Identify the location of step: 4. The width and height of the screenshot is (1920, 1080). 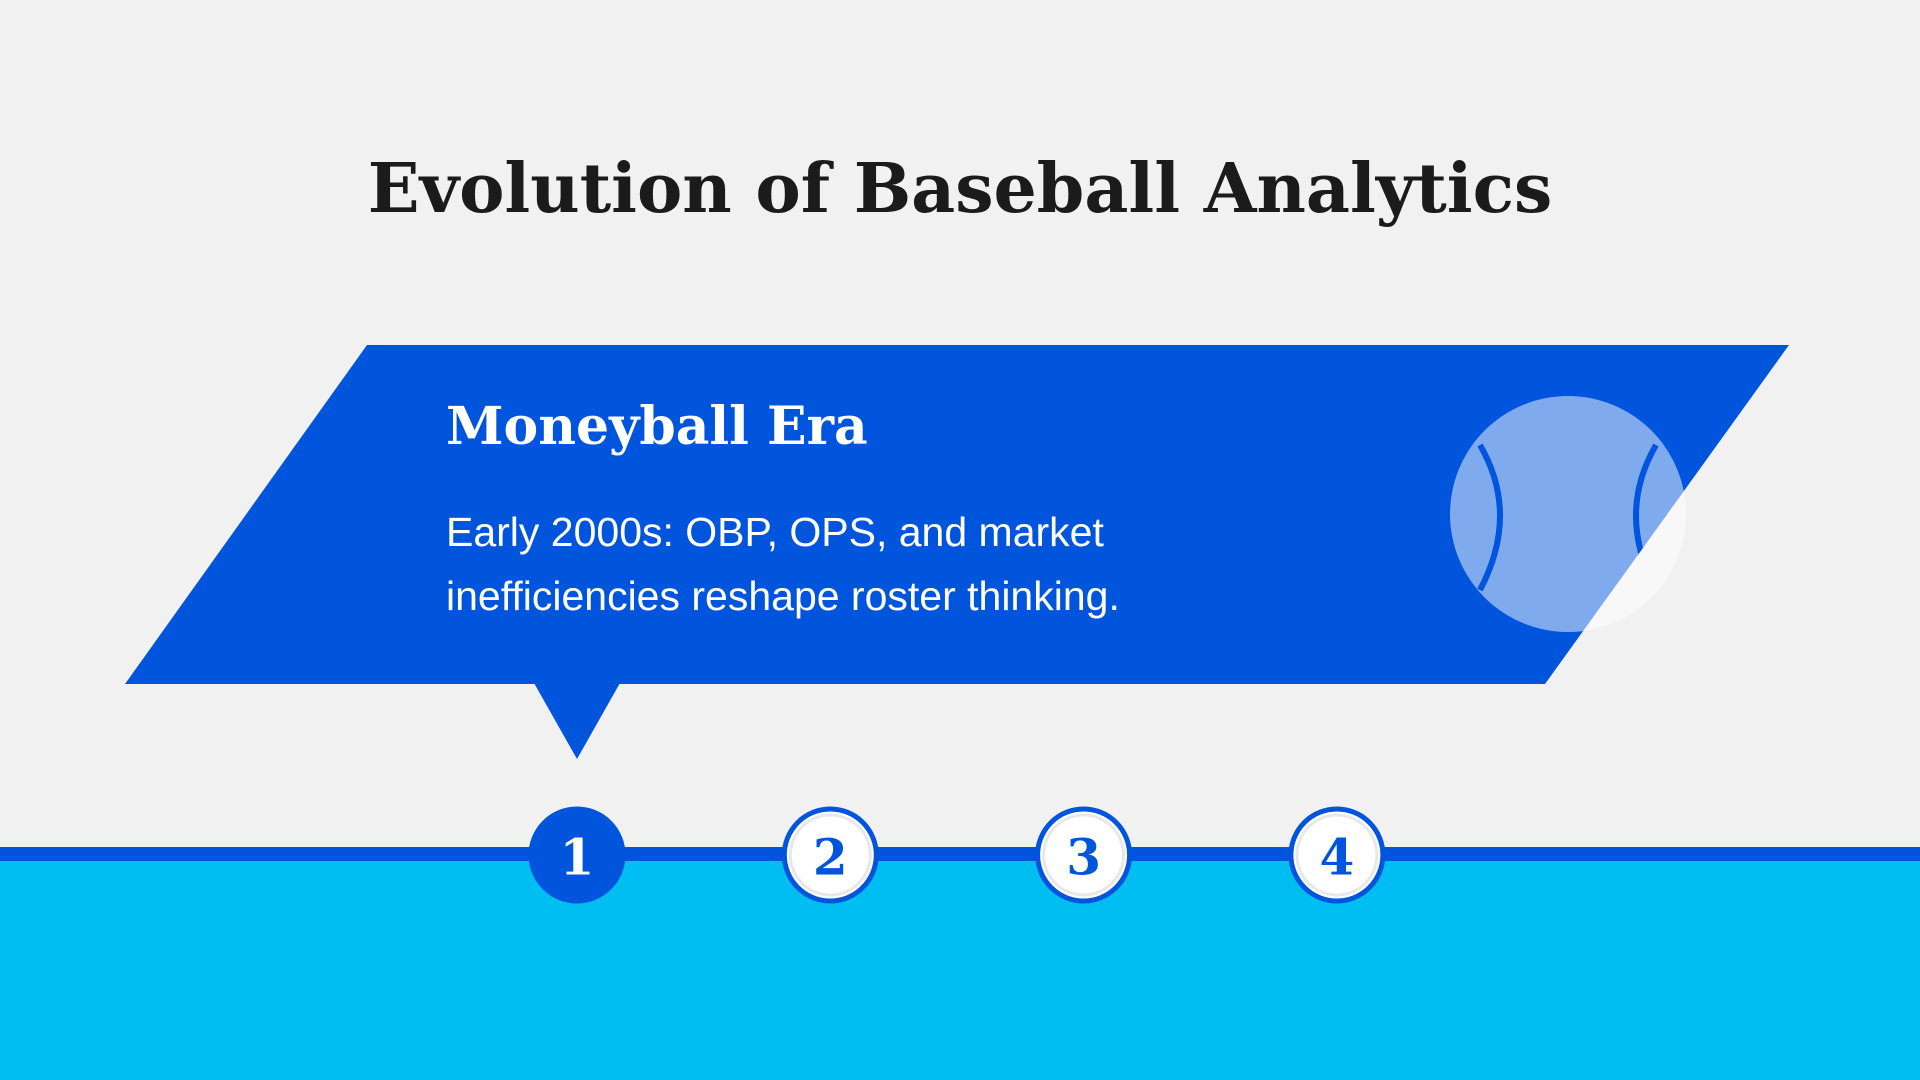
(1337, 855).